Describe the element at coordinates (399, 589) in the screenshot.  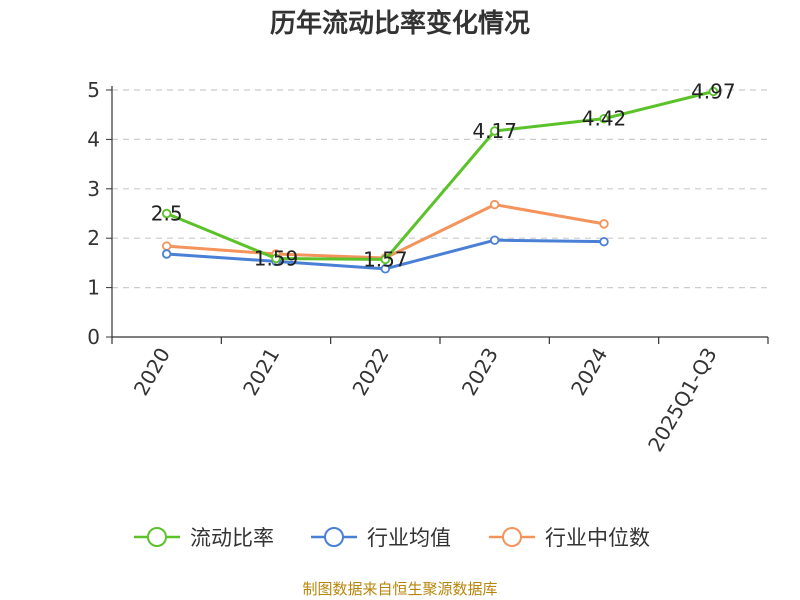
I see `source-note: 制图数据来自恒生聚源数据库` at that location.